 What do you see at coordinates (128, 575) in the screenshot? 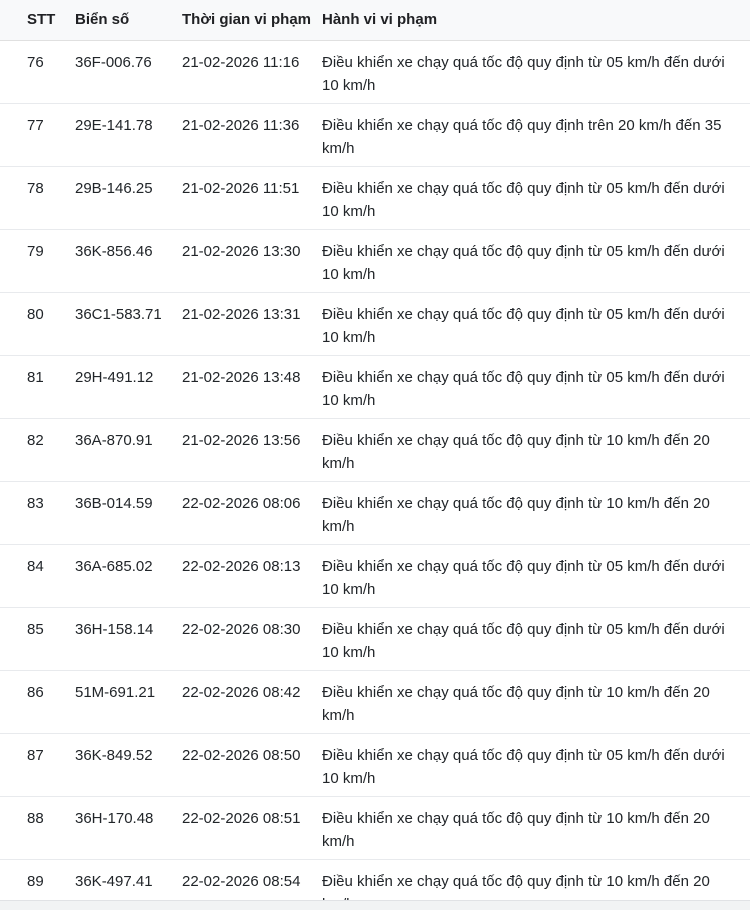
I see `plate-cell: 36A-685.02` at bounding box center [128, 575].